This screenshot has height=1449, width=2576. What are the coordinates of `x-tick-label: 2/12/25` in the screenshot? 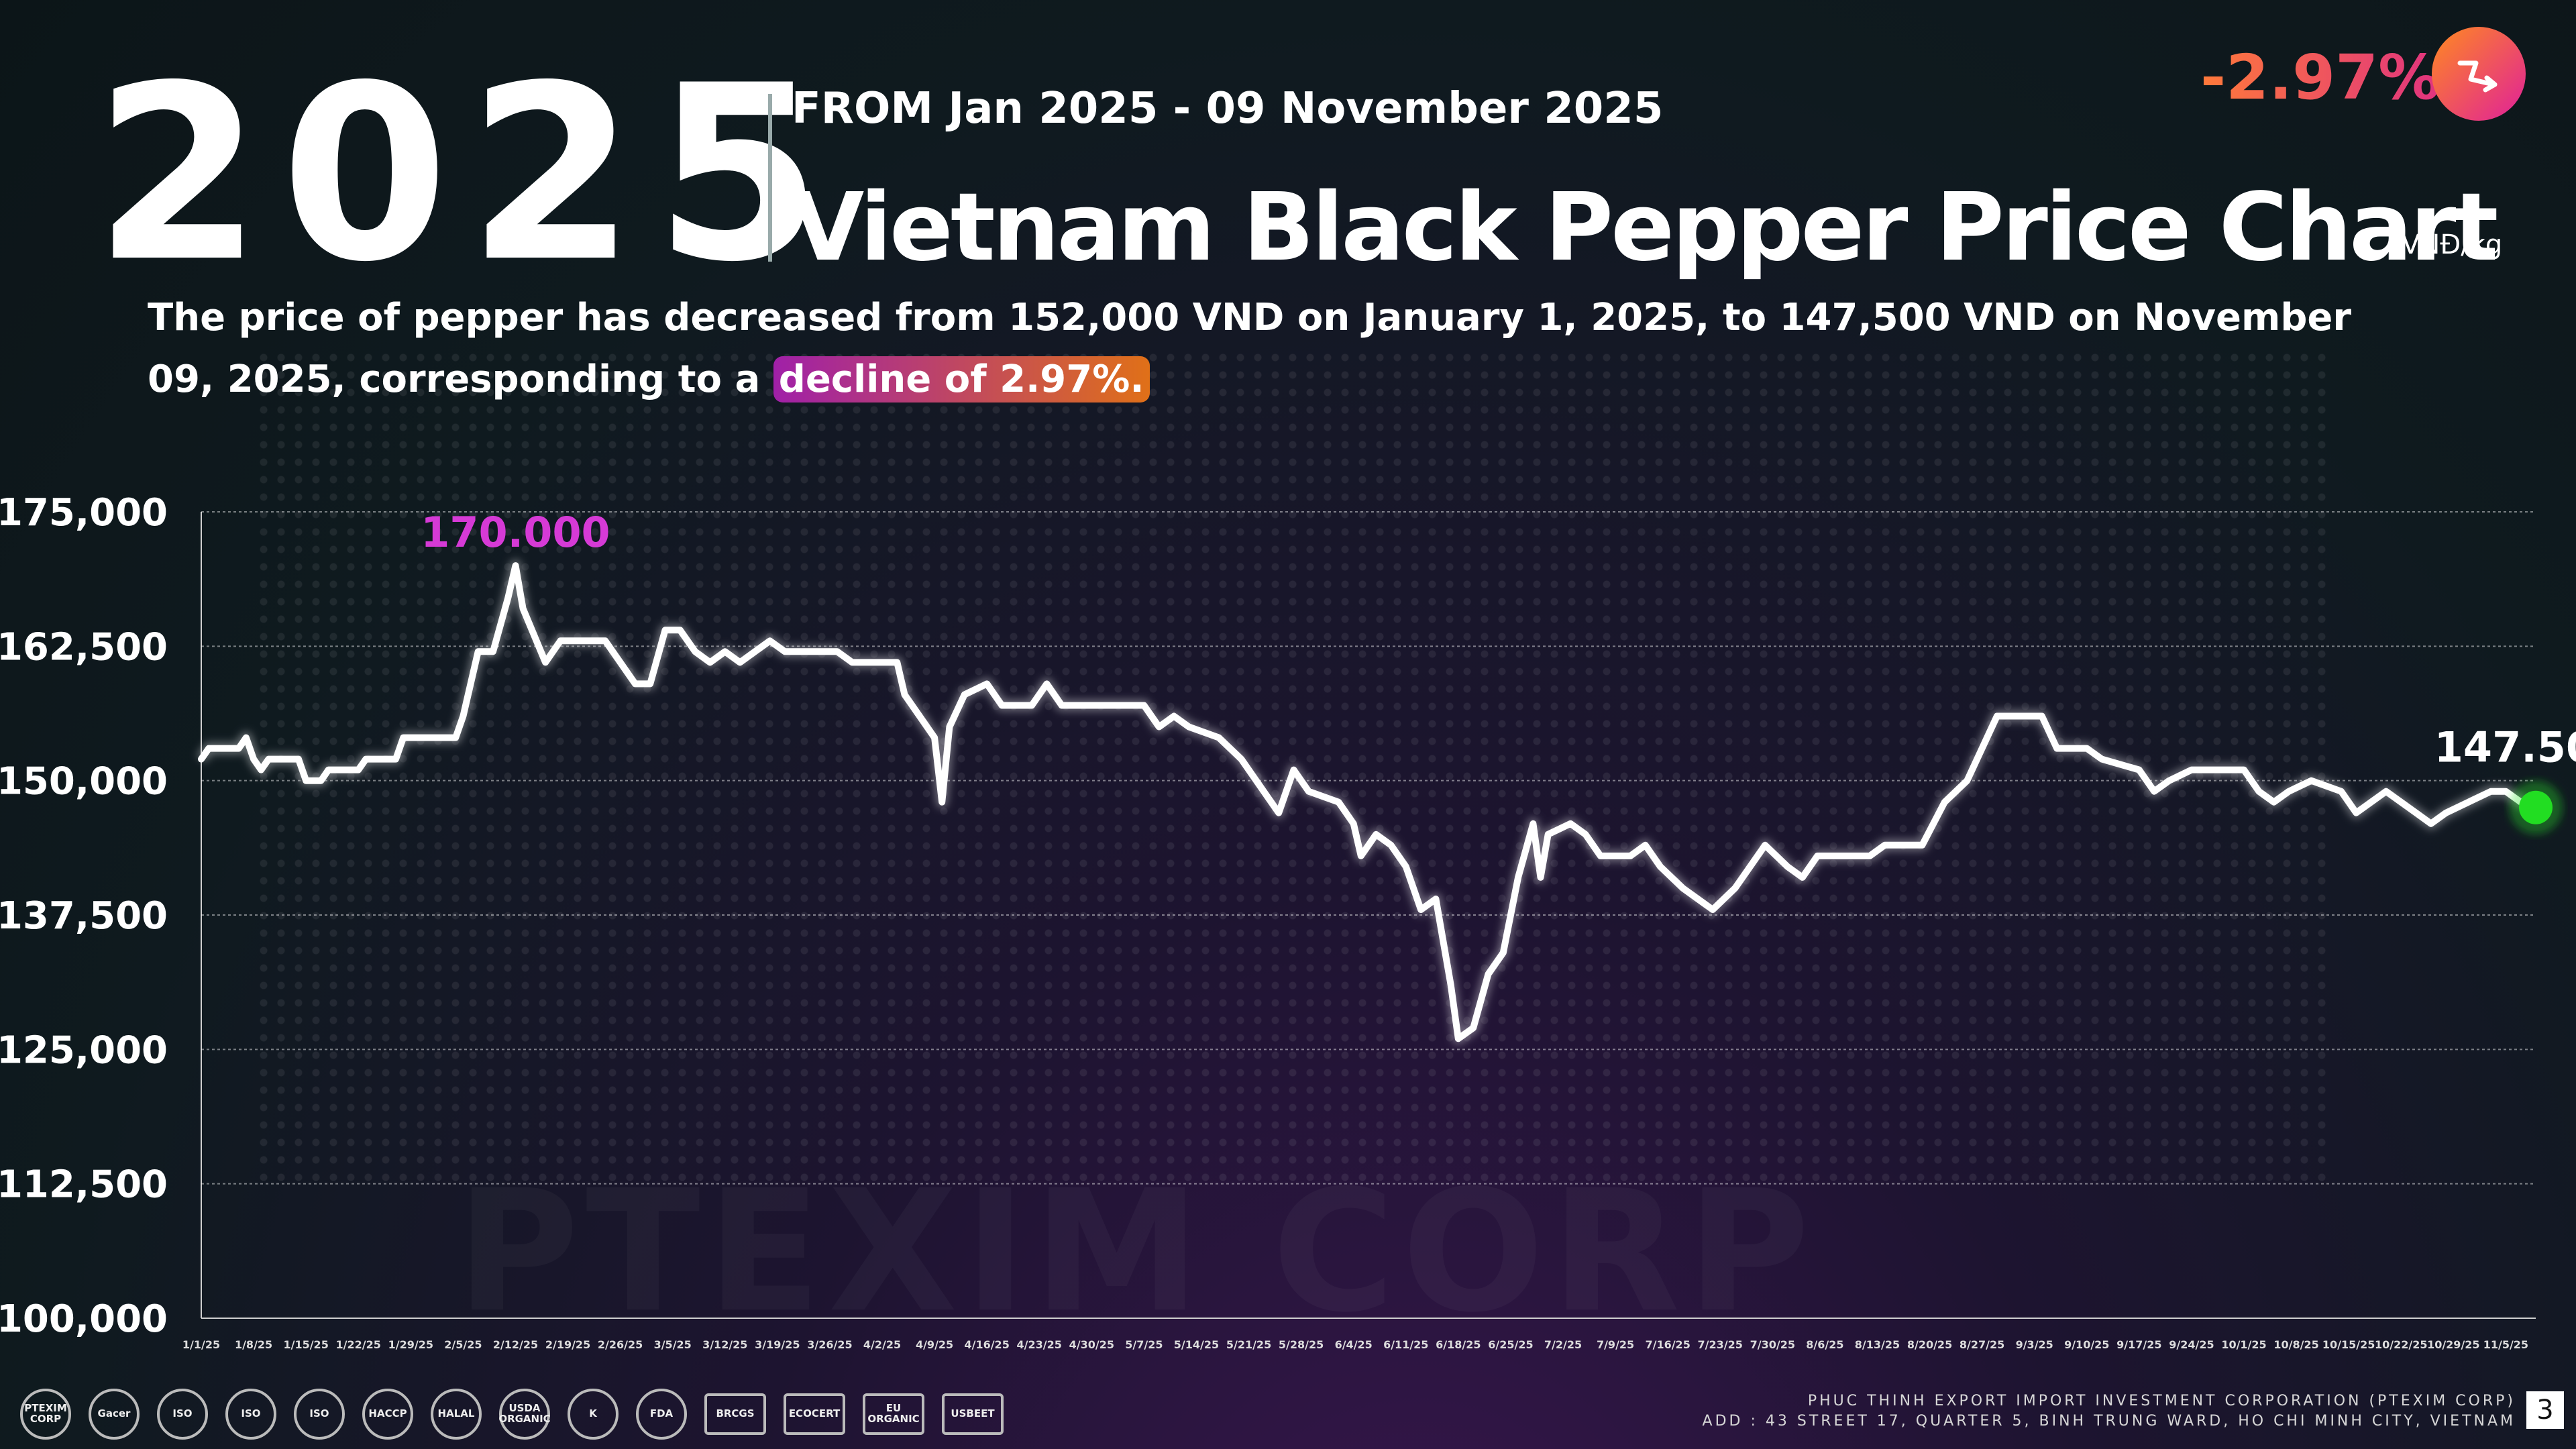 It's located at (515, 1344).